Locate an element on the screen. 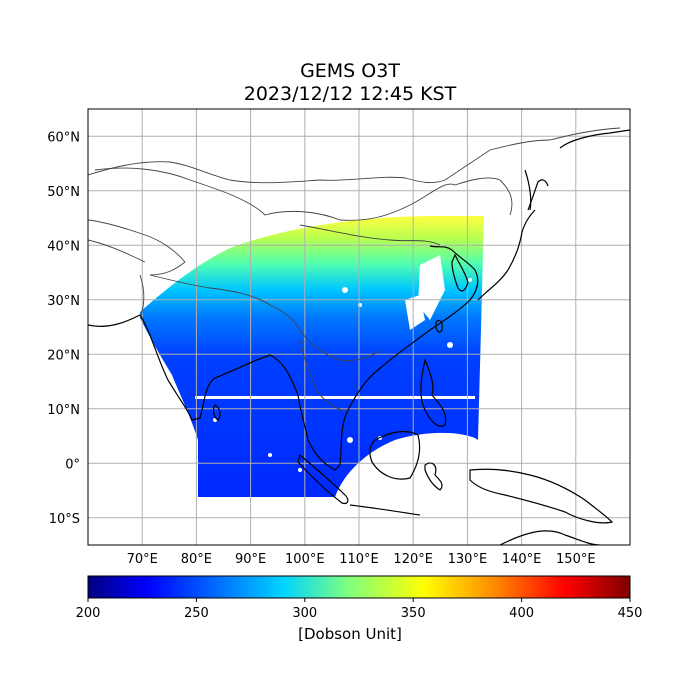 This screenshot has width=700, height=700. lon-tick-label: 150°E is located at coordinates (576, 559).